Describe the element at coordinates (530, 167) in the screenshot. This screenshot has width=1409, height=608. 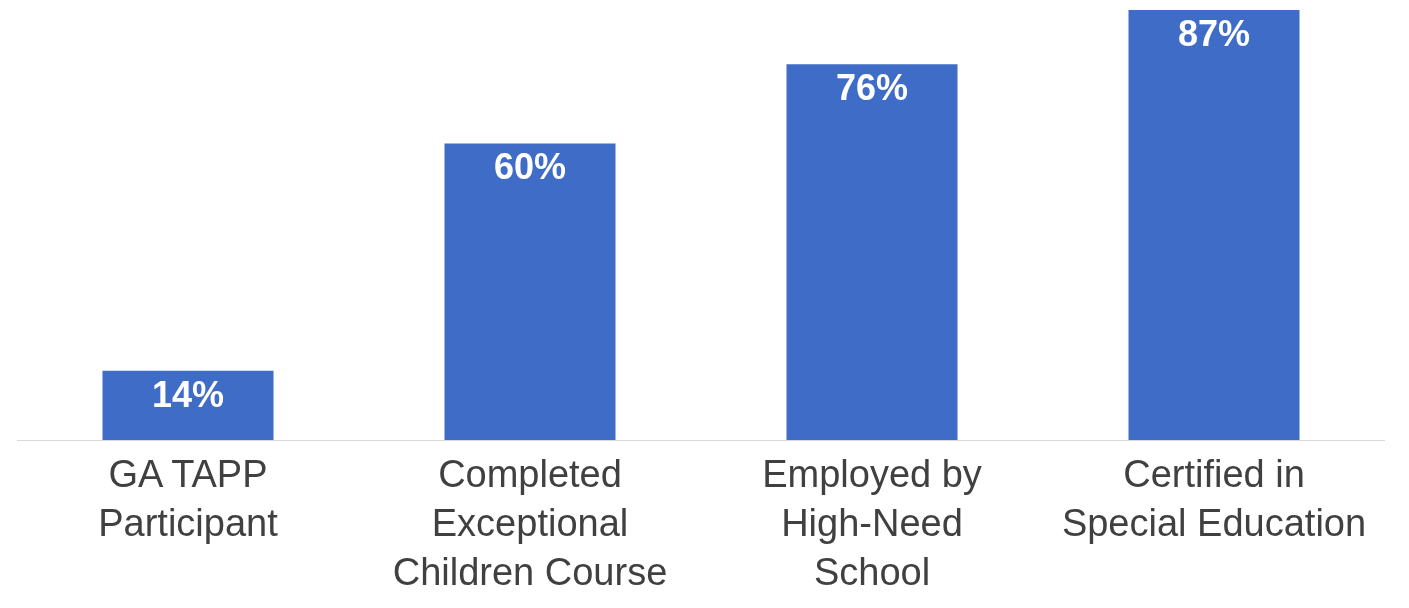
I see `data-label: 60%` at that location.